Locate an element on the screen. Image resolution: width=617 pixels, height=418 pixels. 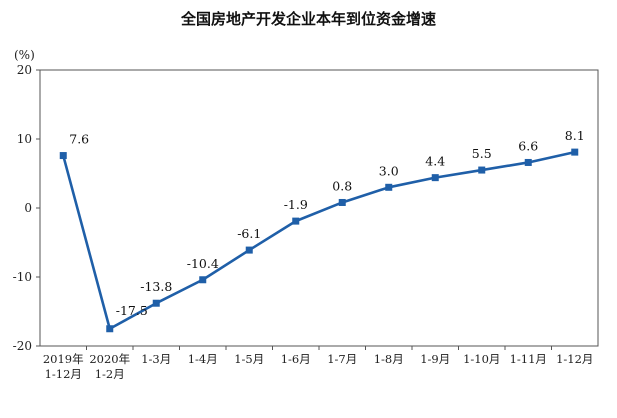
y-tick-label: 0 is located at coordinates (28, 208).